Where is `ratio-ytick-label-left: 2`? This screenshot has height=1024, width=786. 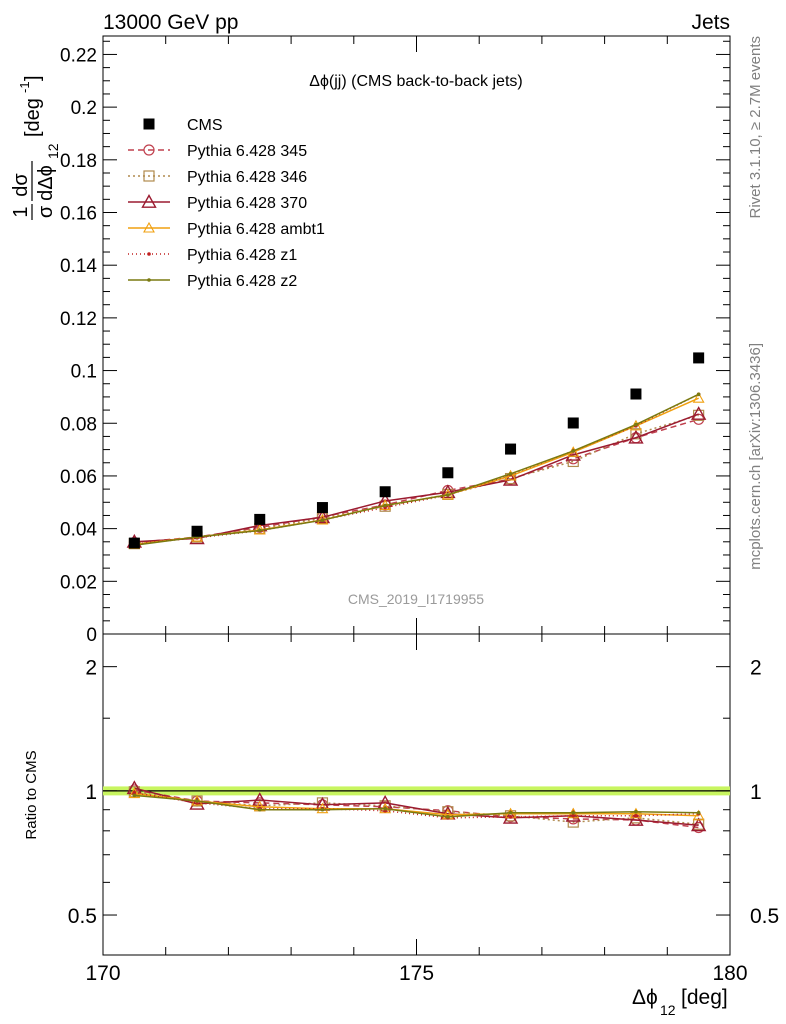
ratio-ytick-label-left: 2 is located at coordinates (91, 668).